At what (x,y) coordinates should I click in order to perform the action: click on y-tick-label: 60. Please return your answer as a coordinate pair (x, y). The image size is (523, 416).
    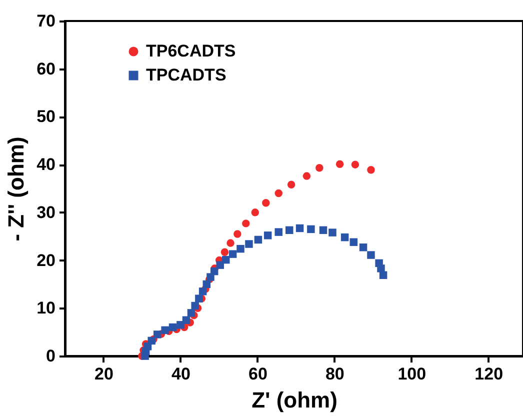
    Looking at the image, I should click on (46, 68).